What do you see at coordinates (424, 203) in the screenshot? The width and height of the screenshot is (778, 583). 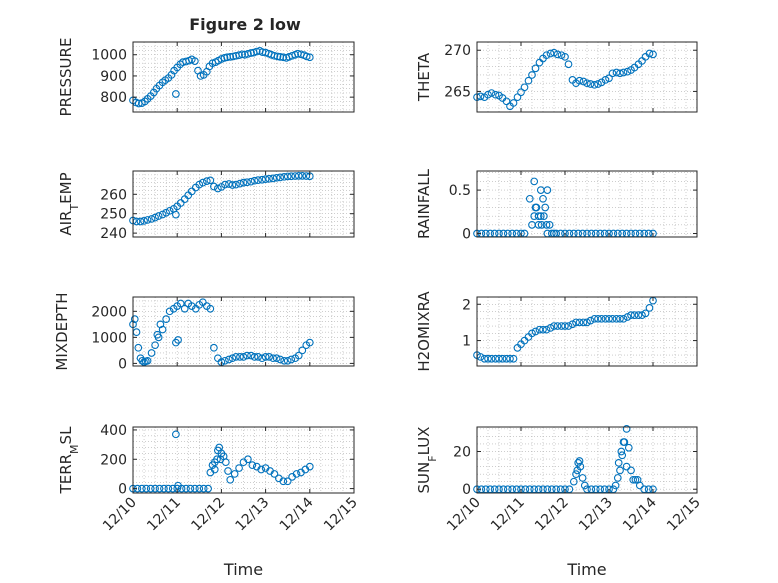 I see `y-axis-label: RAINFALL` at bounding box center [424, 203].